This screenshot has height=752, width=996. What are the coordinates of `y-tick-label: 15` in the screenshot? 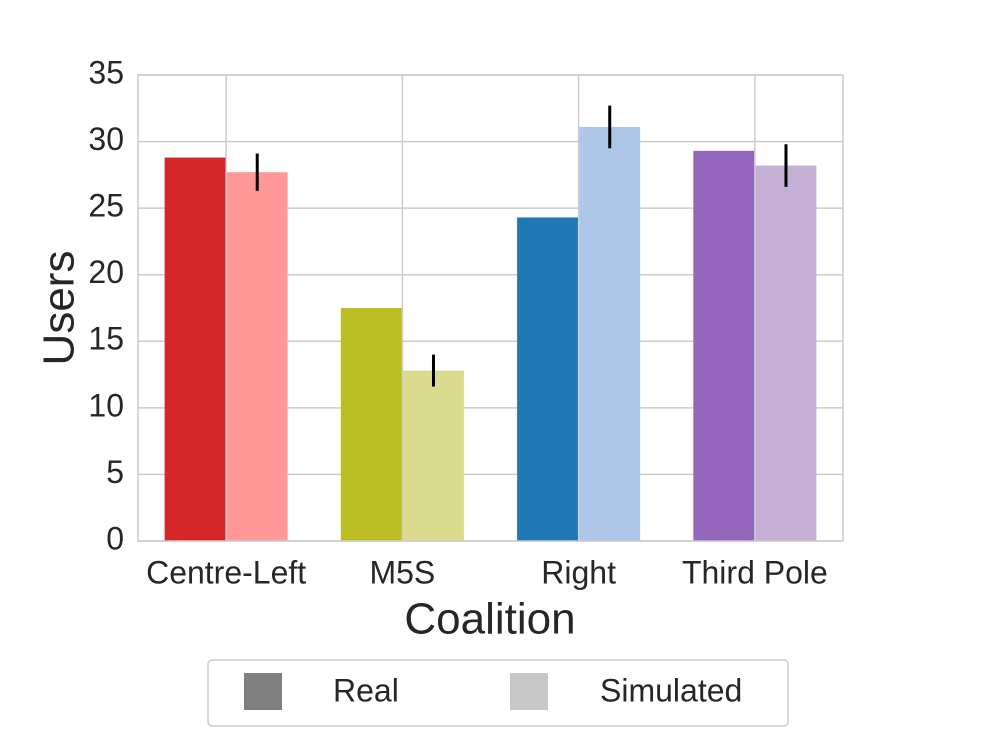 It's located at (106, 339).